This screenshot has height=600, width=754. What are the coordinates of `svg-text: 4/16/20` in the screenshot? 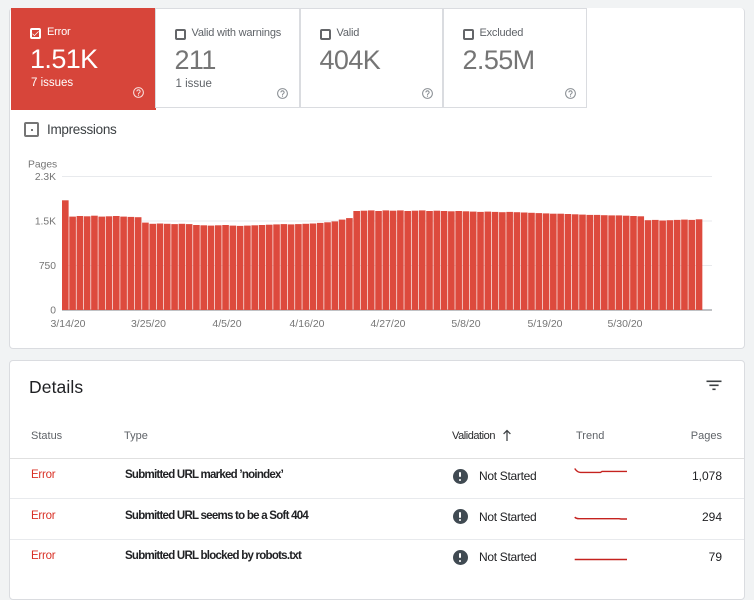 It's located at (306, 324).